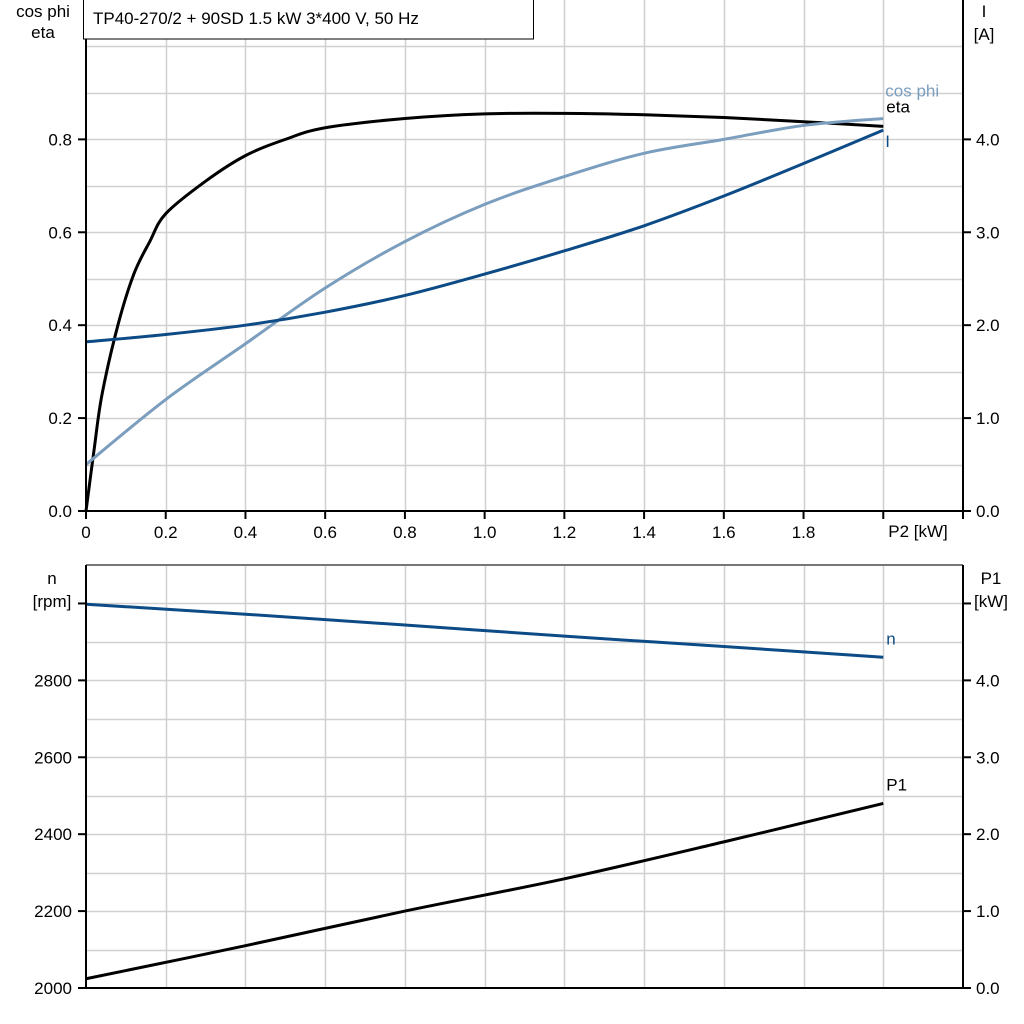 This screenshot has height=1024, width=1024. Describe the element at coordinates (898, 106) in the screenshot. I see `series-eta-label: eta` at that location.